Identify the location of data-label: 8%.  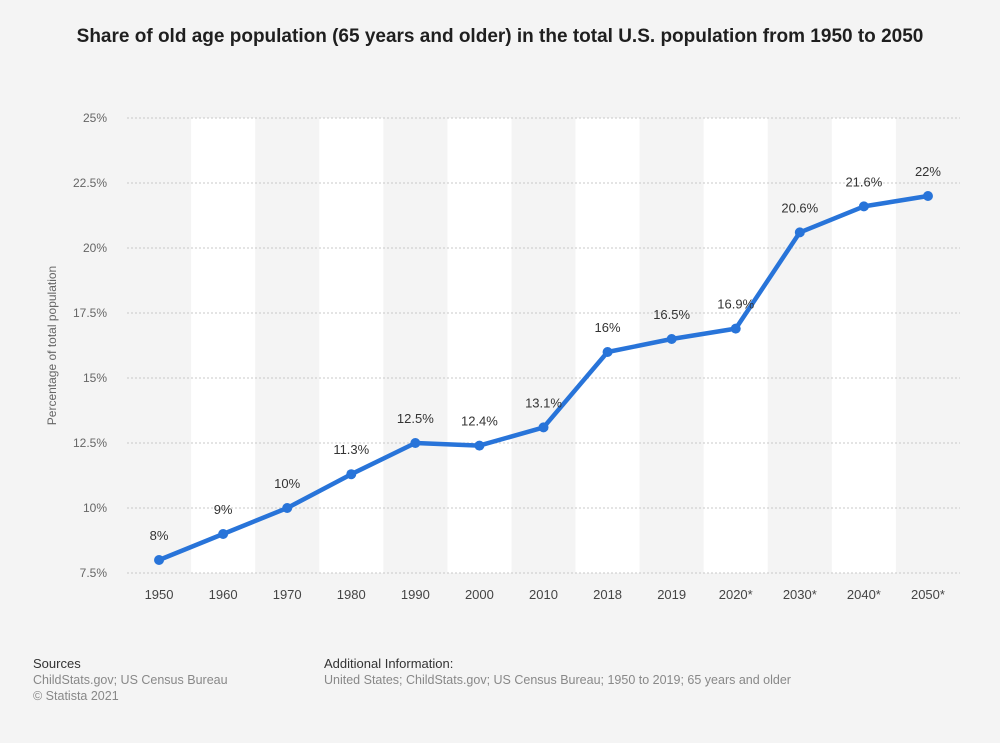
(159, 535).